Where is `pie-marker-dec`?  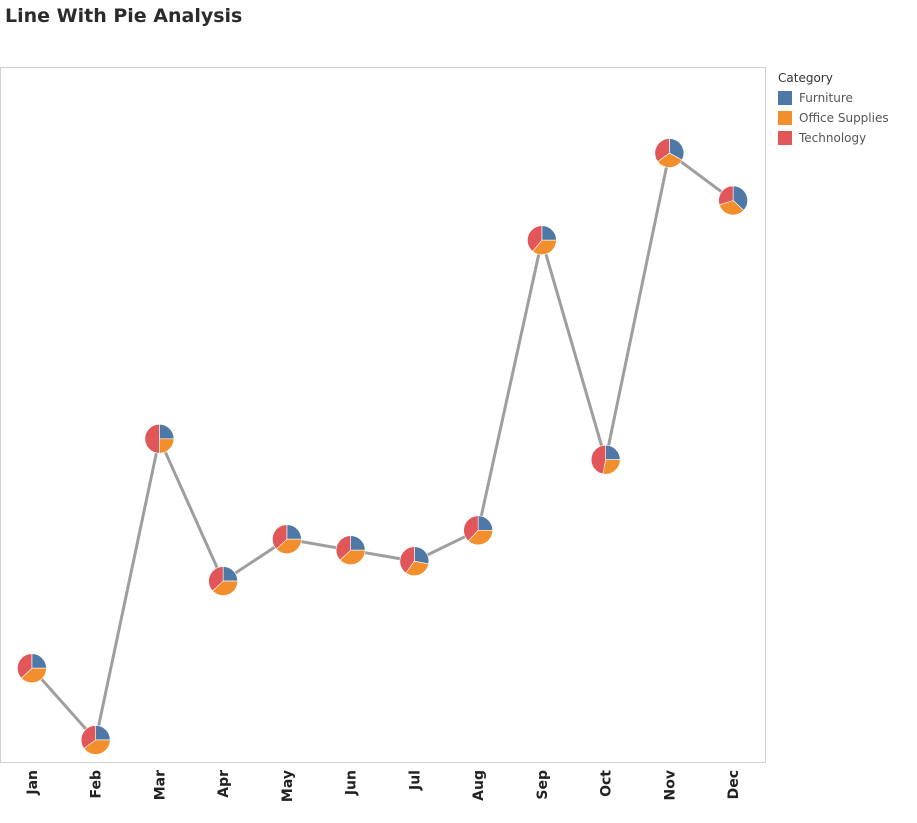
pie-marker-dec is located at coordinates (733, 200).